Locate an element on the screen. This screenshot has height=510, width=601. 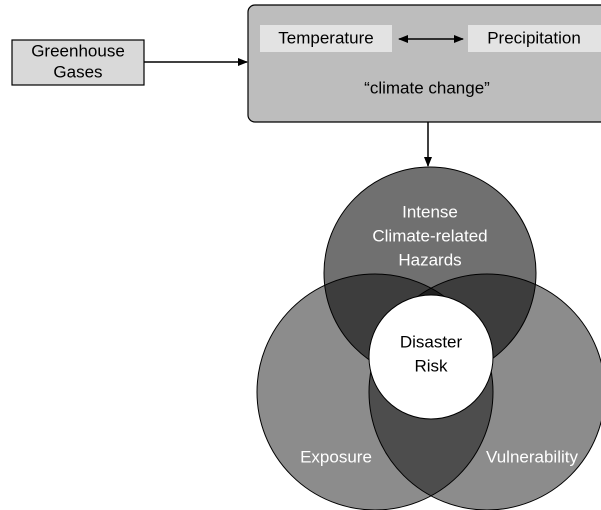
precipitation-label: Precipitation is located at coordinates (534, 37).